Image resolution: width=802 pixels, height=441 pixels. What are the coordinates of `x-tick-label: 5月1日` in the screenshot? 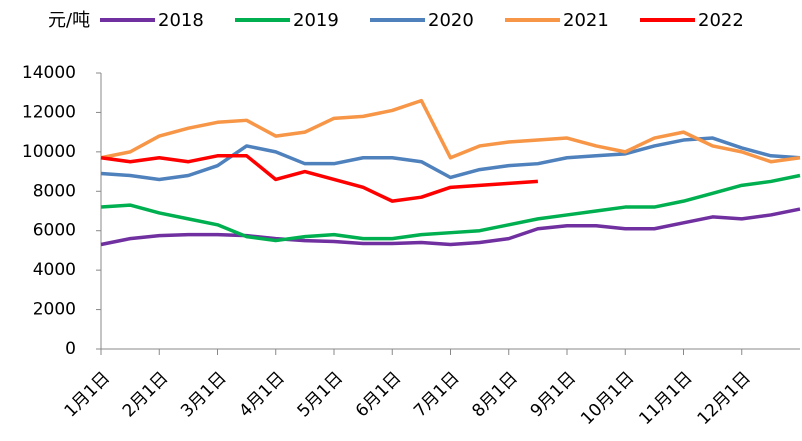 It's located at (320, 394).